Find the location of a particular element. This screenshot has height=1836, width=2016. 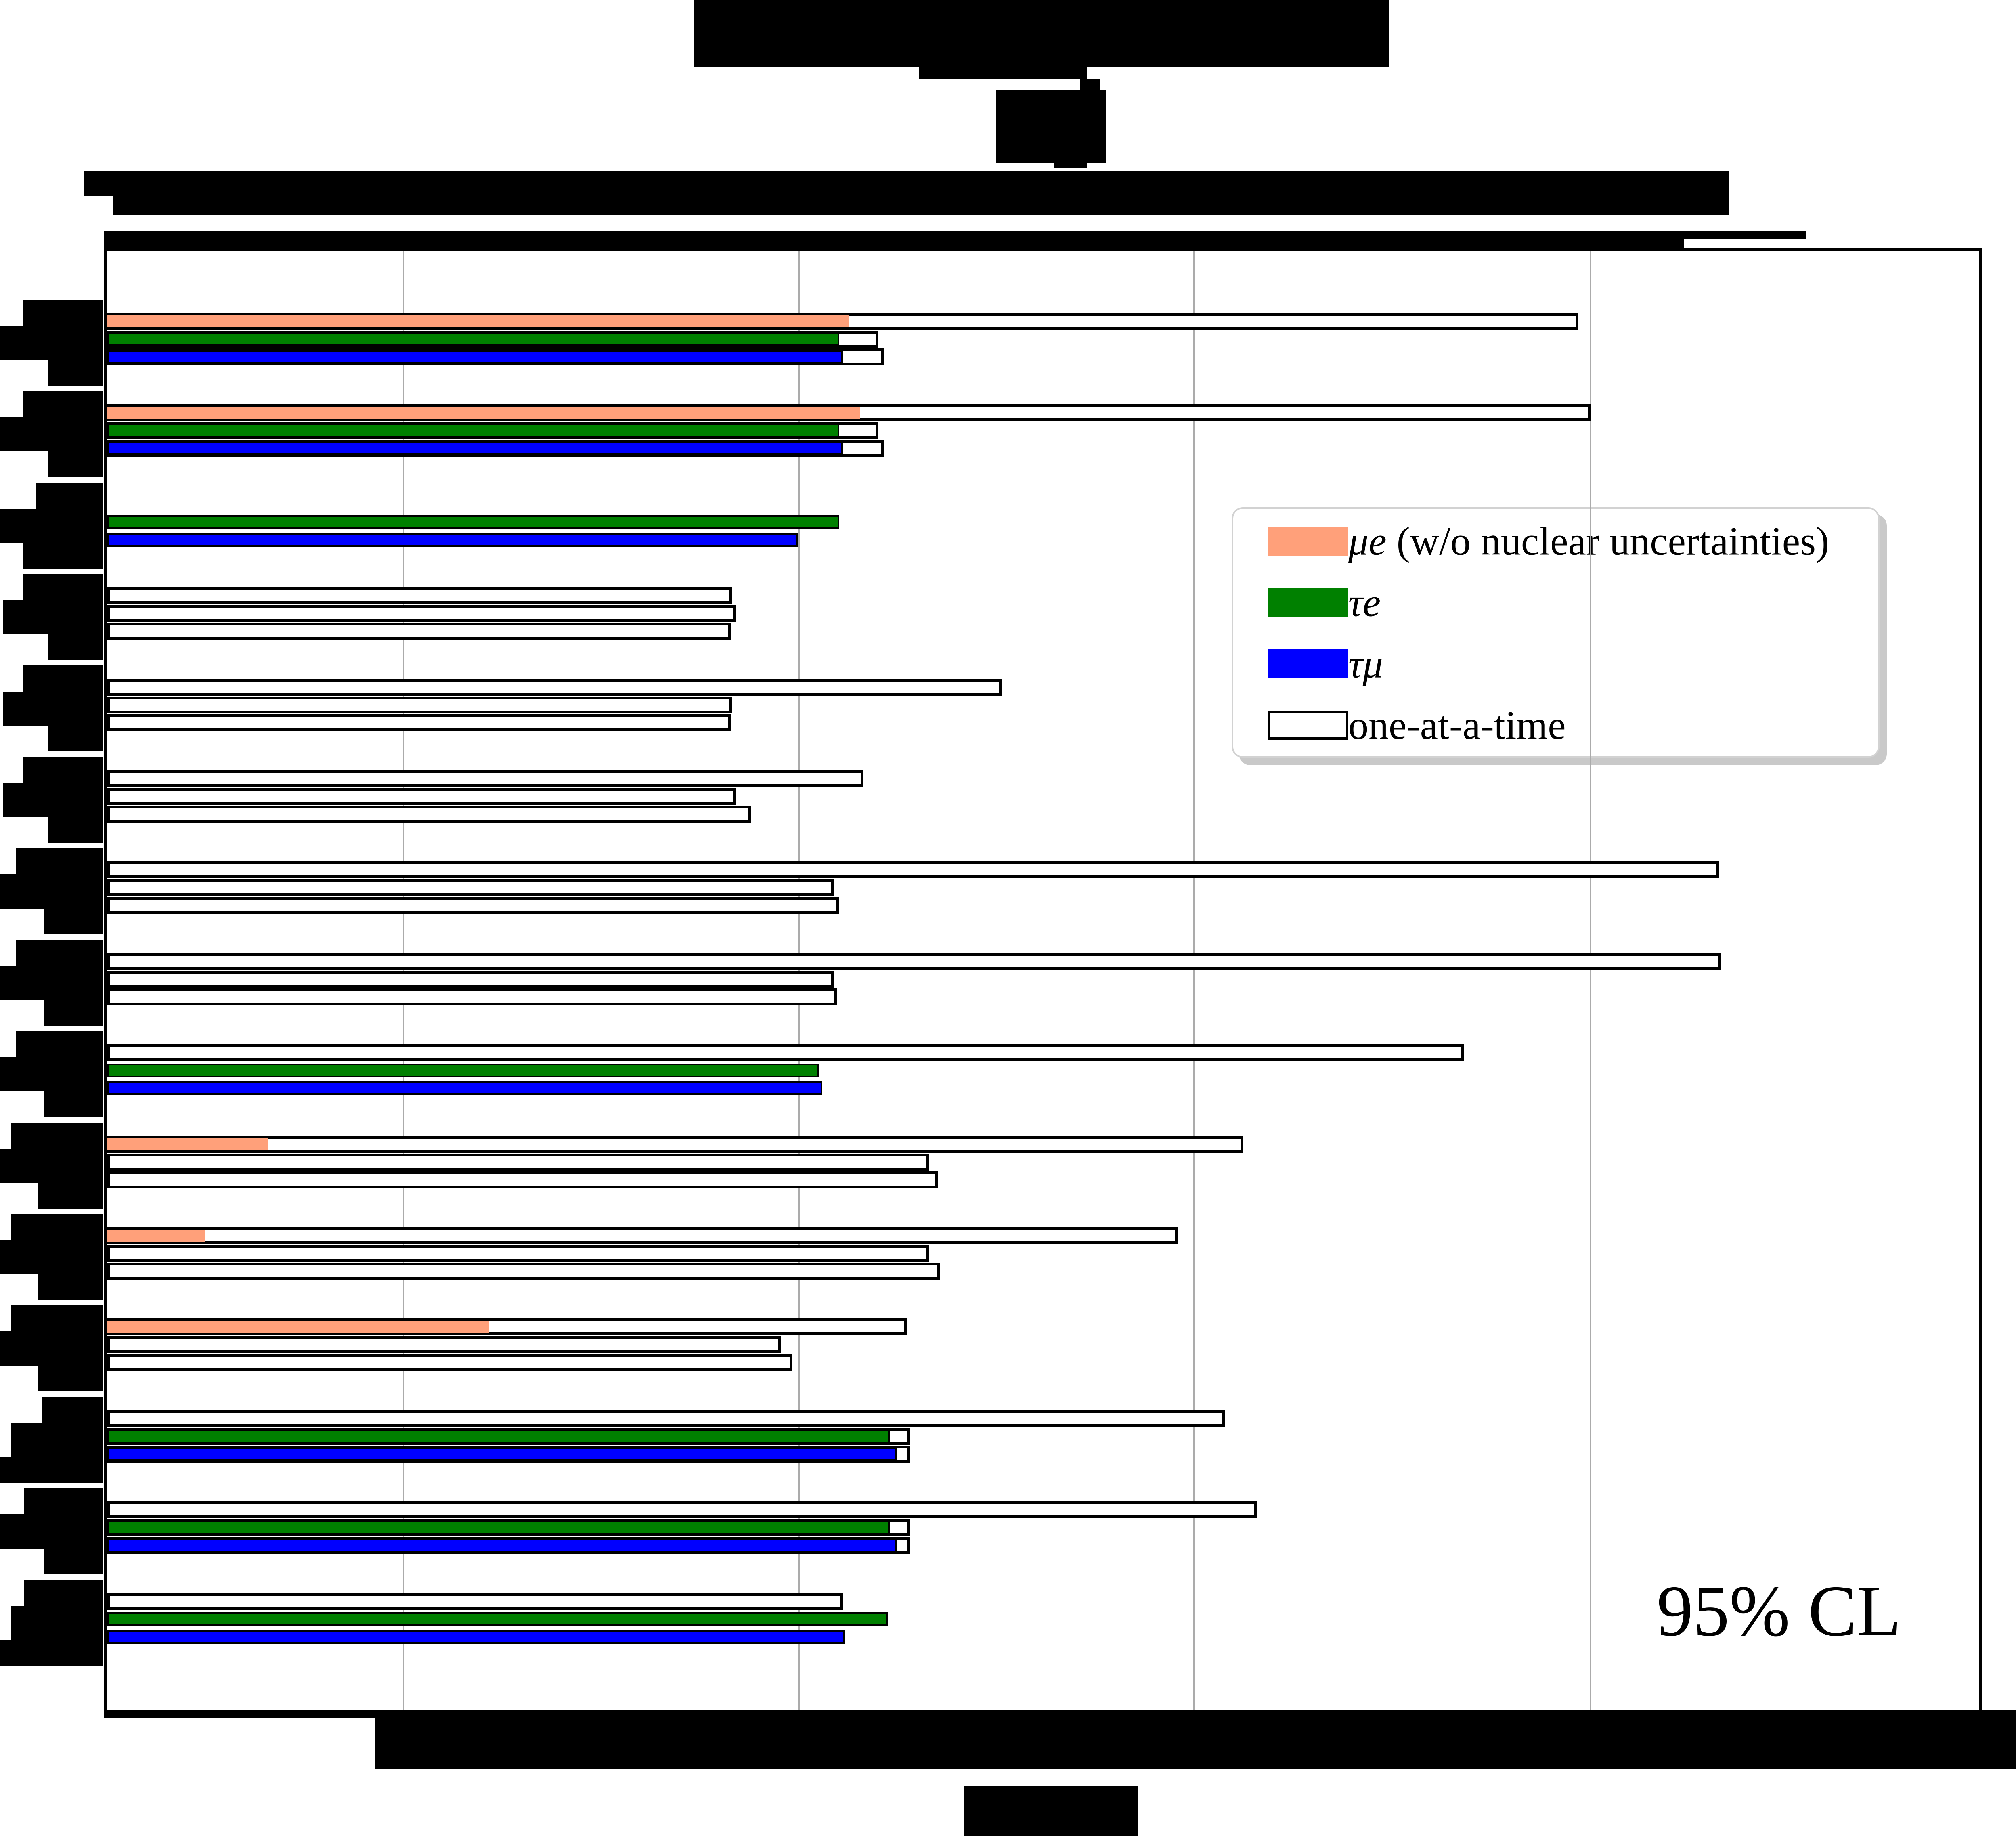

tau-e-bar-g13 is located at coordinates (498, 1436).